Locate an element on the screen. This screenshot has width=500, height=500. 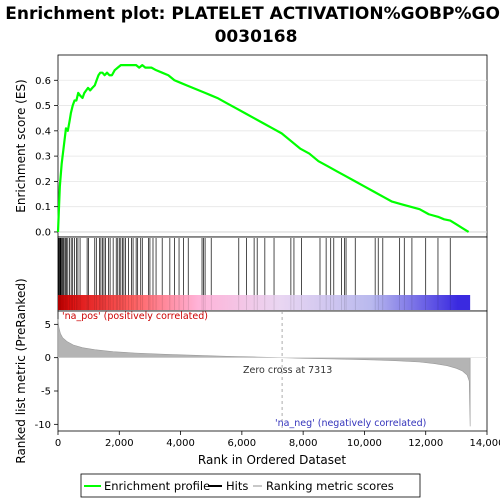
x-tick-label: 8,000 is located at coordinates (303, 443).